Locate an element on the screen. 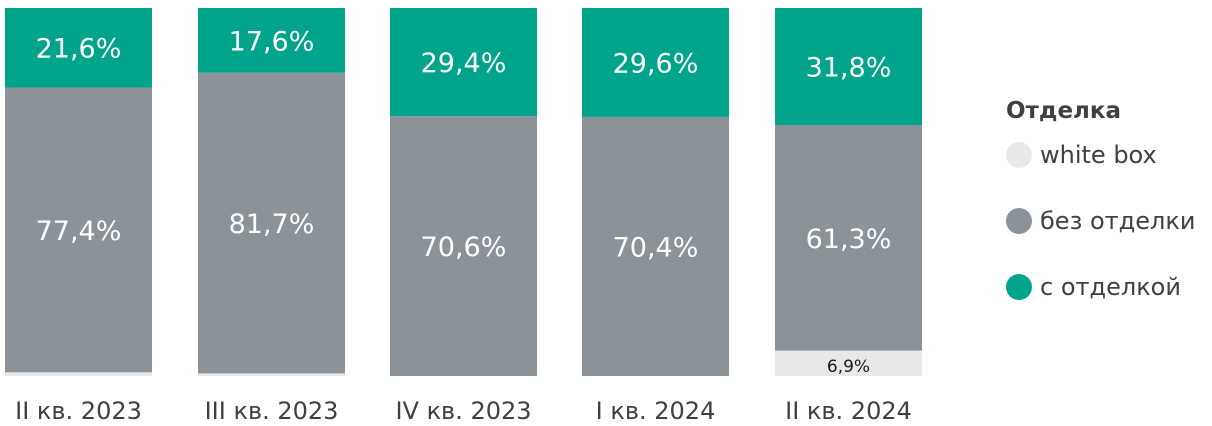  data-label-unfinished-1: 77,4% is located at coordinates (79, 231).